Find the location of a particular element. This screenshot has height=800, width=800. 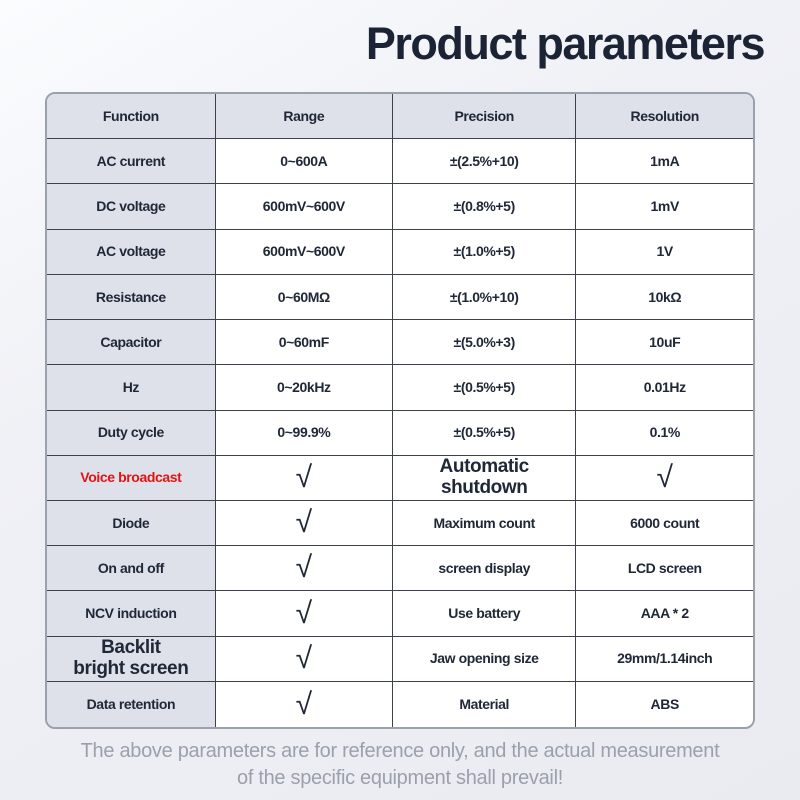

precision-cell: ±(0.8%+5) is located at coordinates (484, 207).